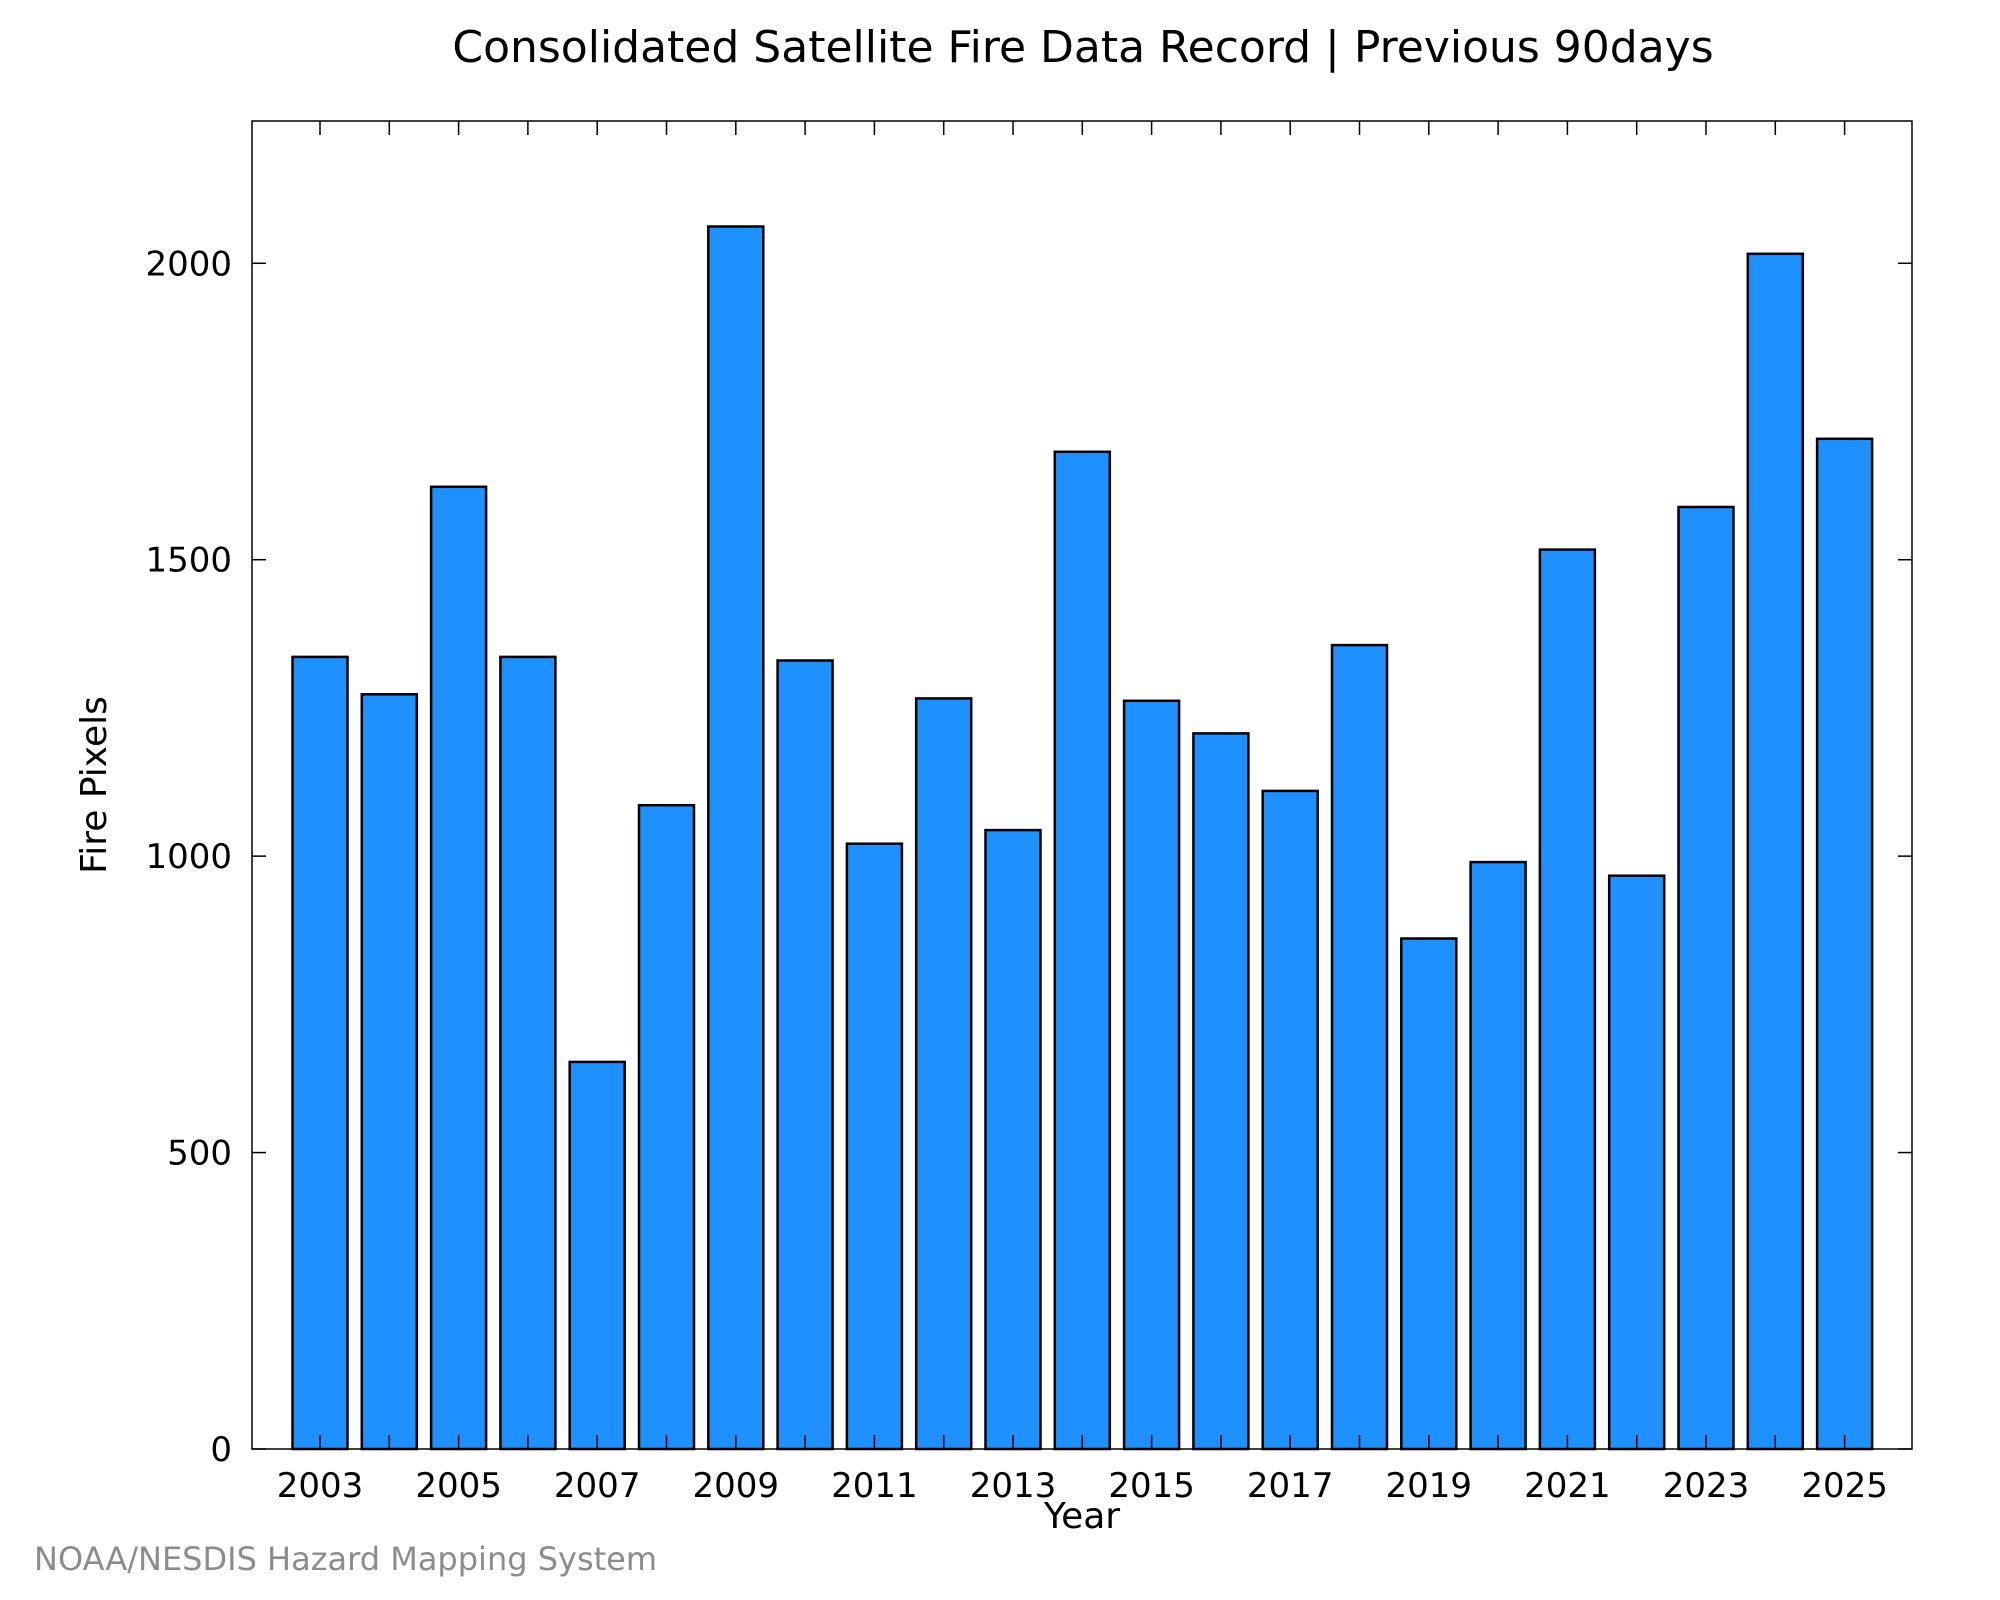 The image size is (2000, 1600). What do you see at coordinates (1844, 1486) in the screenshot?
I see `x-tick-label-2025: 2025` at bounding box center [1844, 1486].